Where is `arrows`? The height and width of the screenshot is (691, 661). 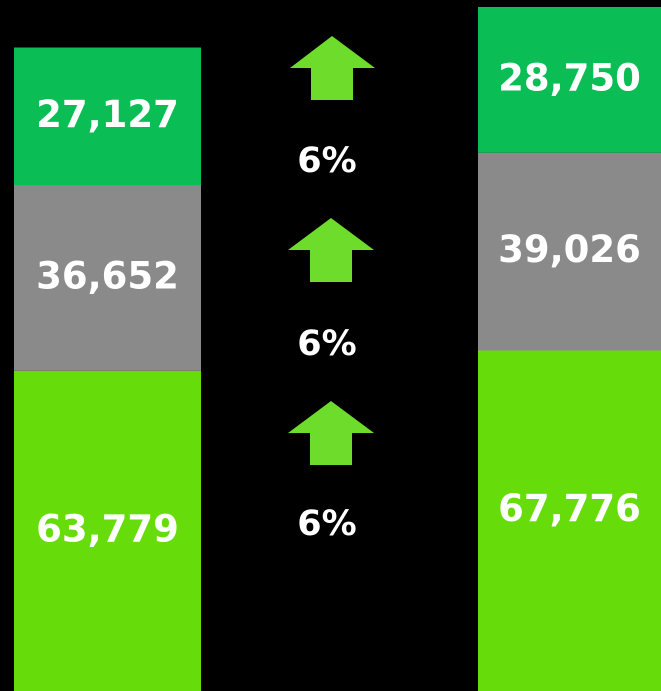 arrows is located at coordinates (331, 250).